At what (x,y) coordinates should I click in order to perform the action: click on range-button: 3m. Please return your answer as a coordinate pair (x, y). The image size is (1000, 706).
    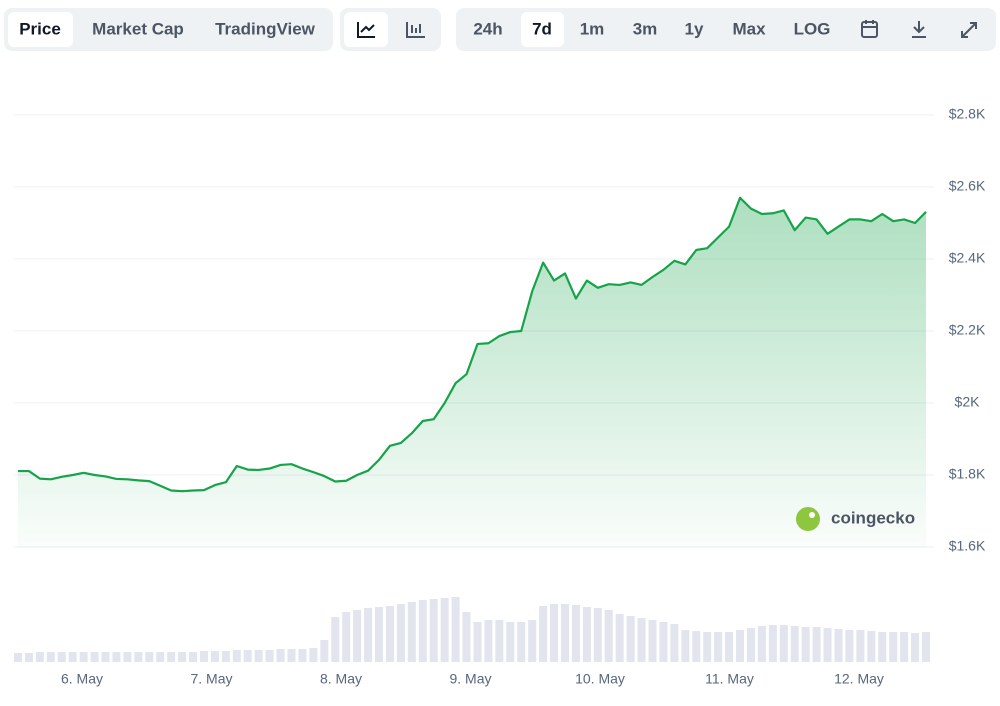
    Looking at the image, I should click on (645, 28).